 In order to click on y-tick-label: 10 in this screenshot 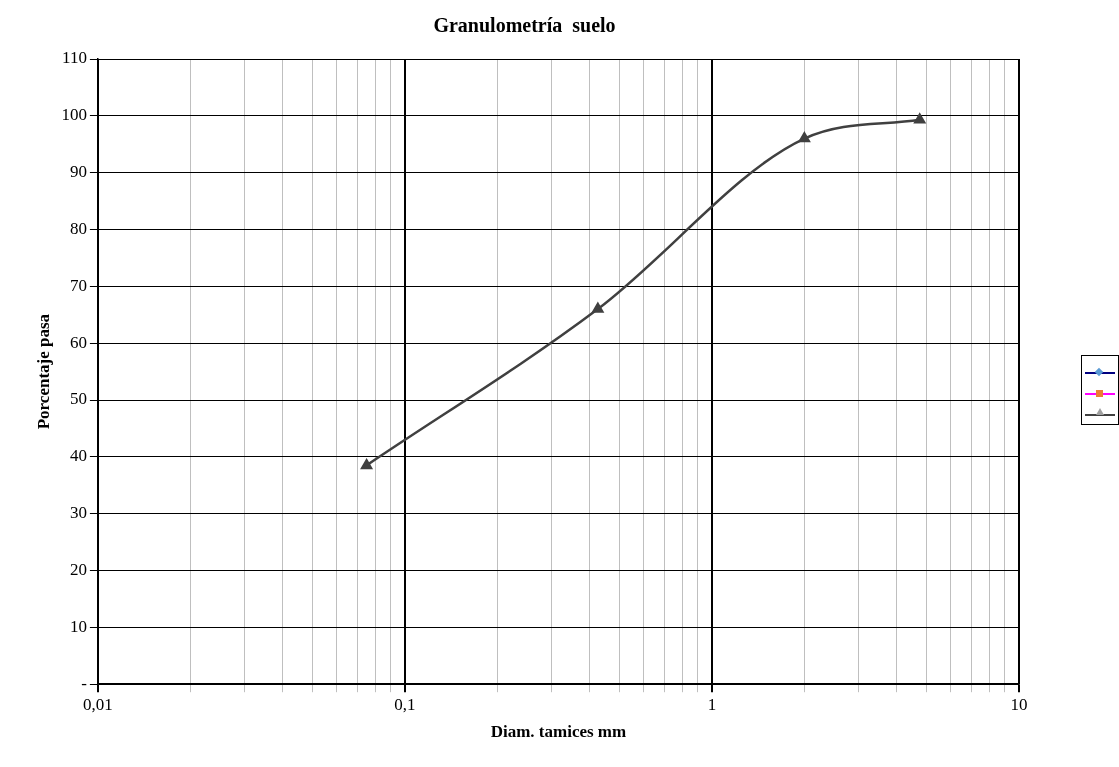, I will do `click(78, 626)`.